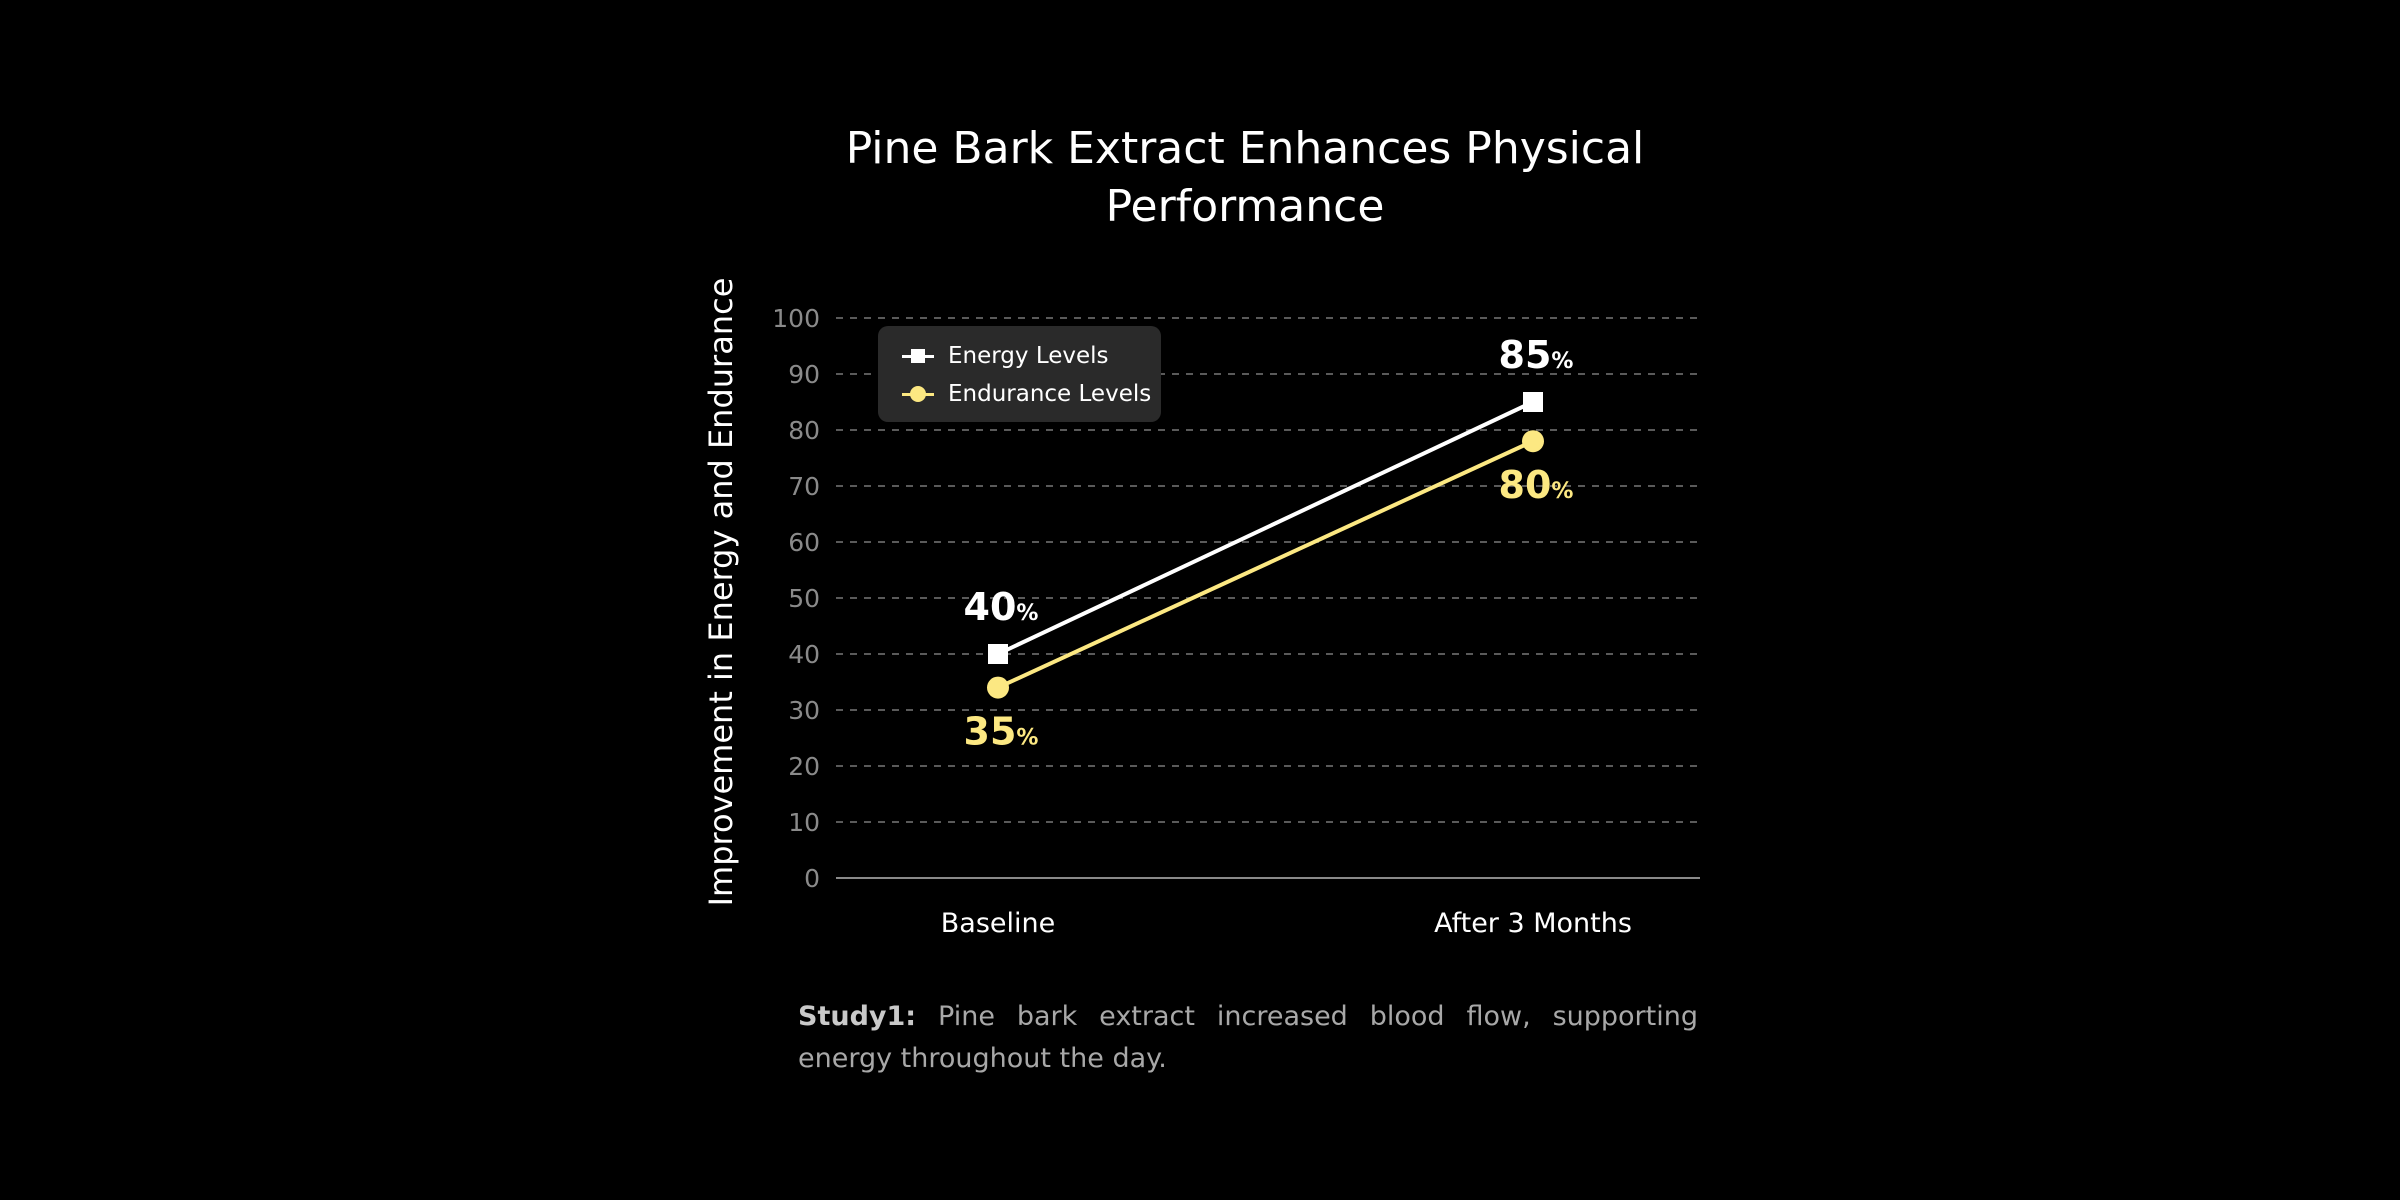  I want to click on legend-item-endurance: Endurance Levels, so click(1026, 394).